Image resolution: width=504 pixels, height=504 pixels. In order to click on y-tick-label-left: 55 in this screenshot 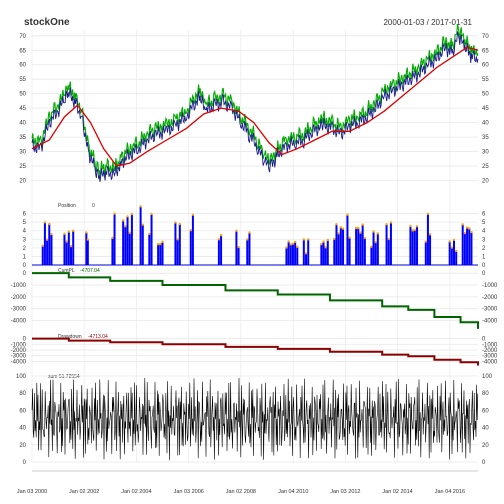, I will do `click(22, 80)`.